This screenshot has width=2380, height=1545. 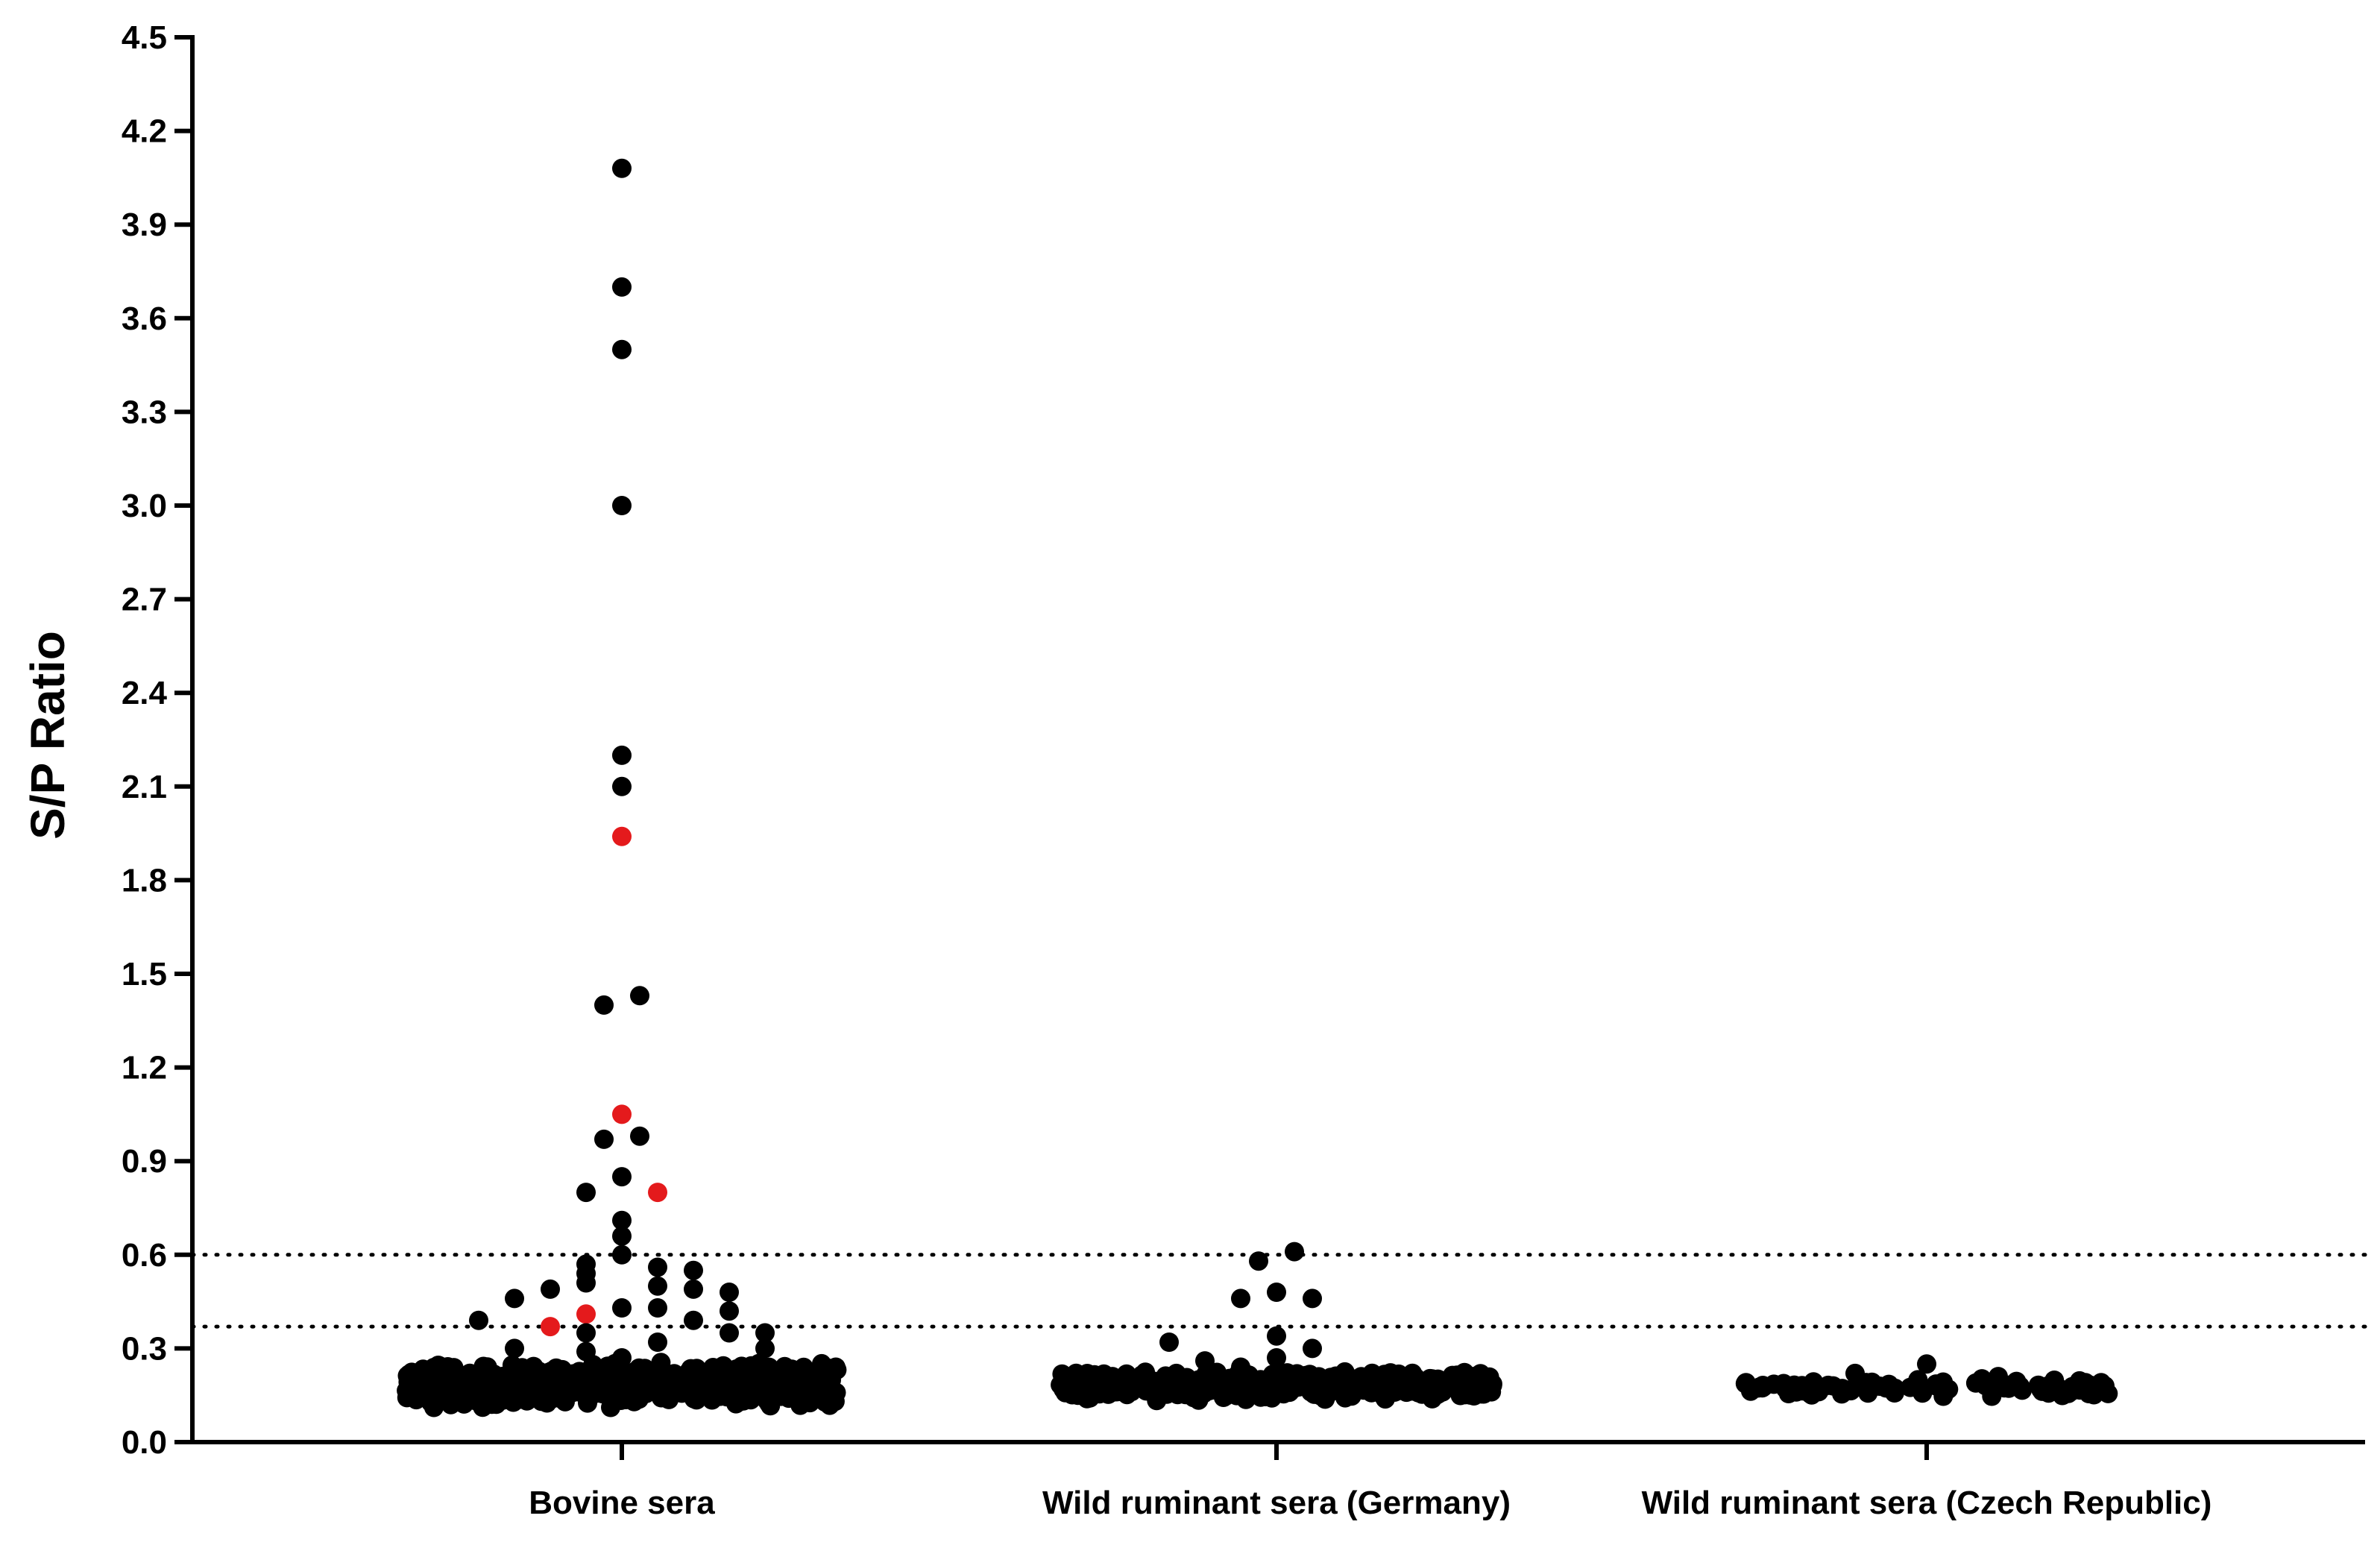 What do you see at coordinates (144, 1443) in the screenshot?
I see `y-tick-label: 0.0` at bounding box center [144, 1443].